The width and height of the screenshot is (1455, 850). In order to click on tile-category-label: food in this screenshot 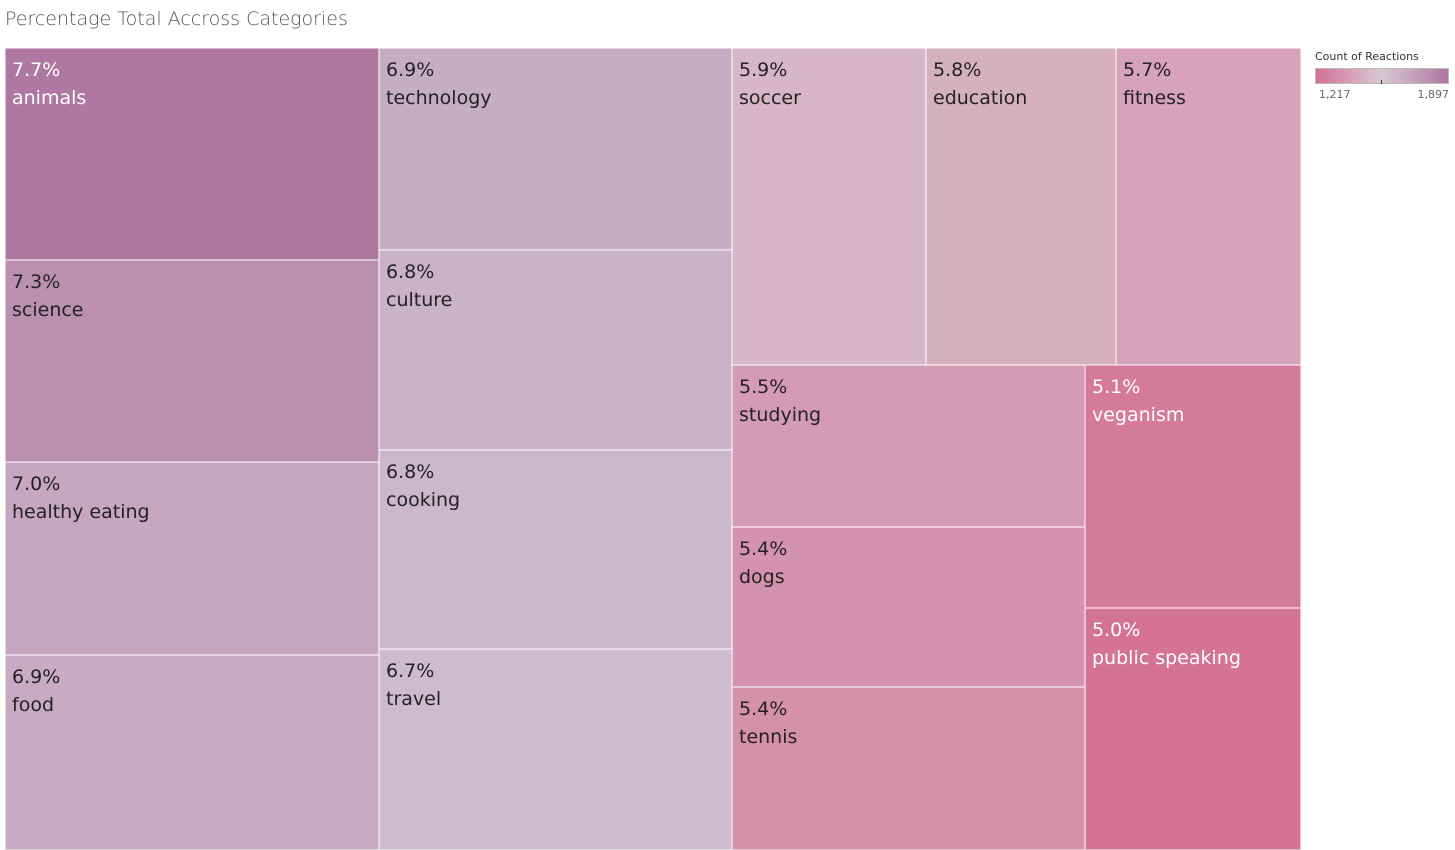, I will do `click(33, 705)`.